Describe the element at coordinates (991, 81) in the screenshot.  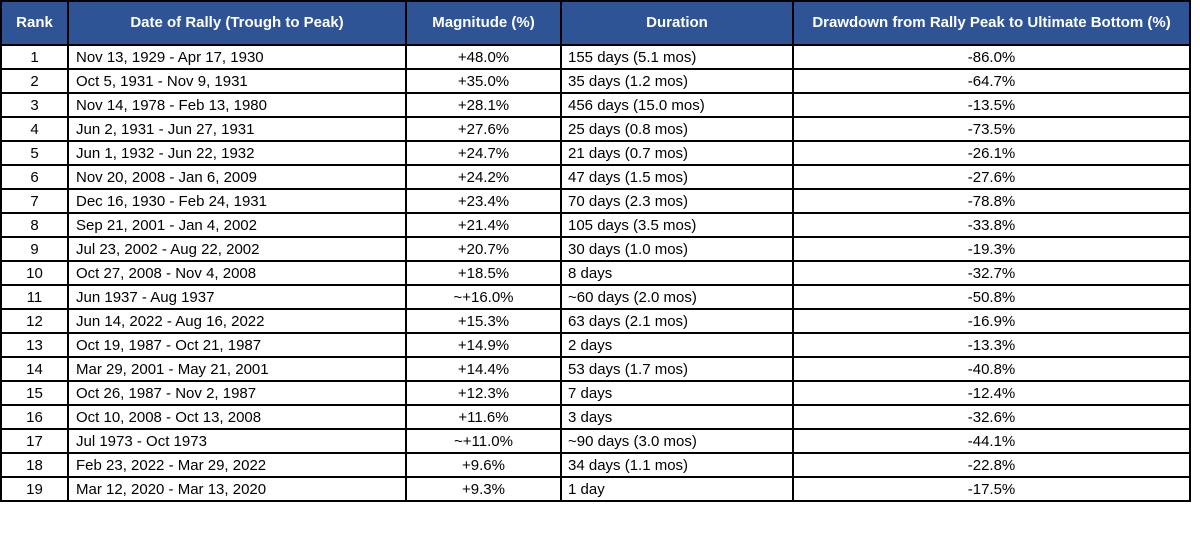
I see `cell-drawdown: -64.7%` at that location.